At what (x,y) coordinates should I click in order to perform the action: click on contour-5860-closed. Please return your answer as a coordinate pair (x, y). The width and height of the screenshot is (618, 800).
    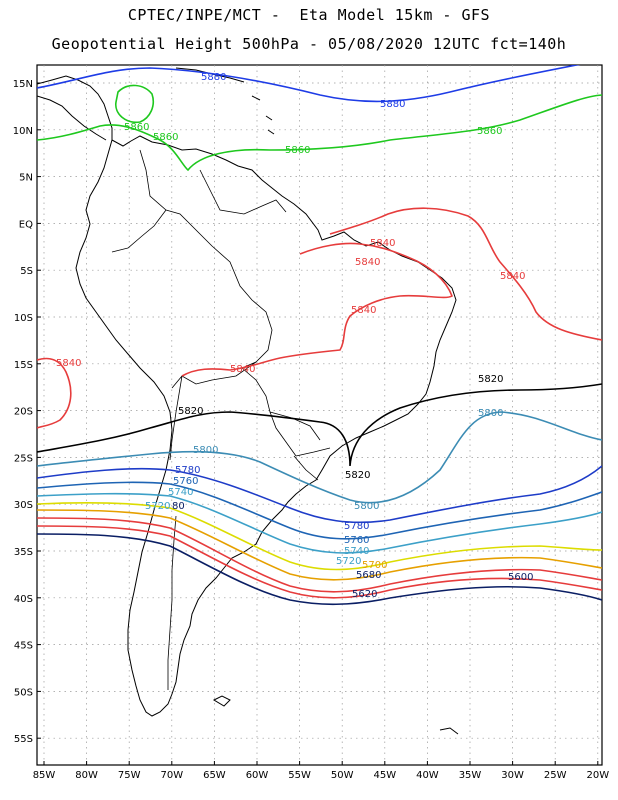
    Looking at the image, I should click on (135, 104).